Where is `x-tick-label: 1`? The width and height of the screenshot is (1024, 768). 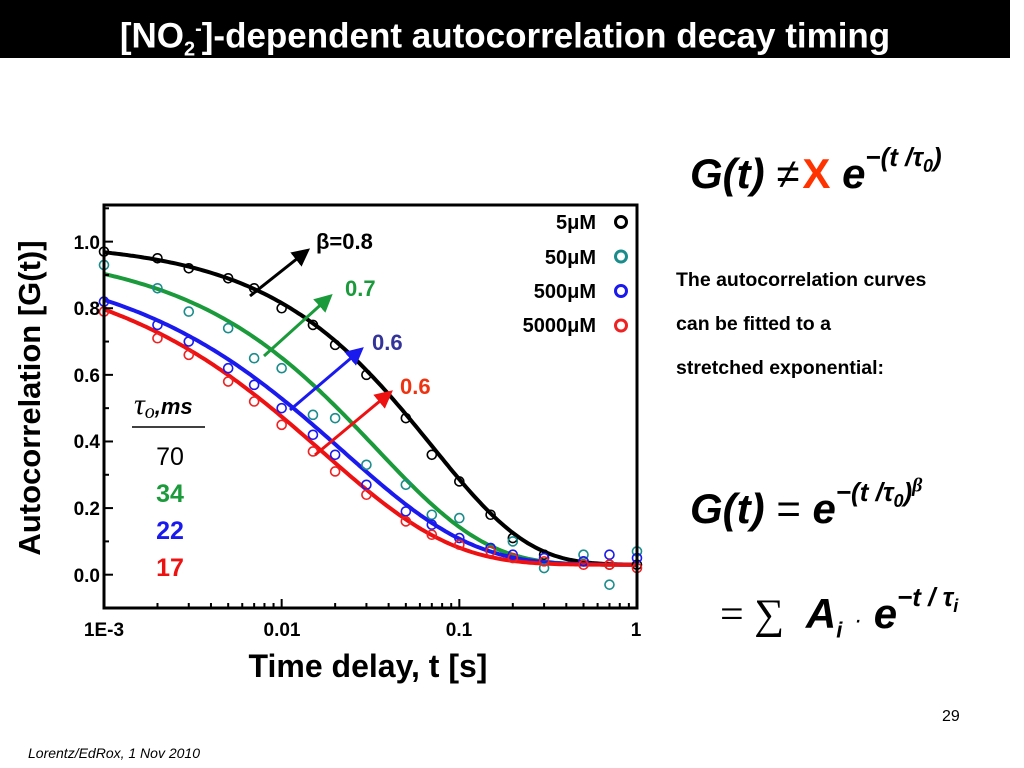
x-tick-label: 1 is located at coordinates (636, 630).